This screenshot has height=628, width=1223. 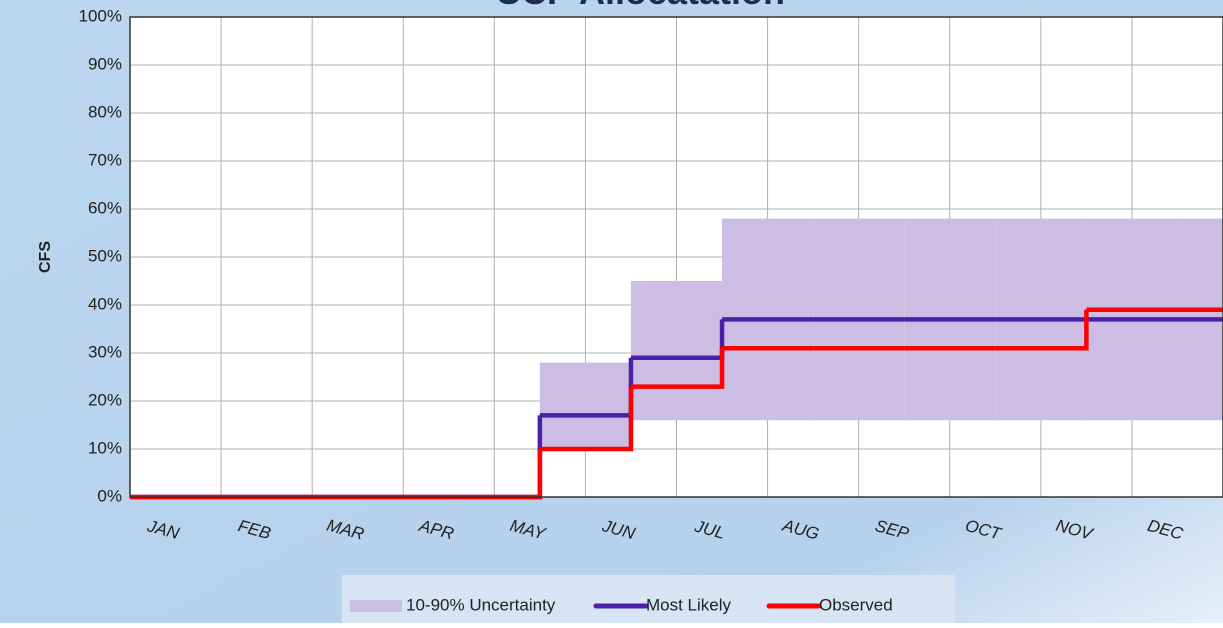 I want to click on y-tick-label: 20%, so click(x=105, y=399).